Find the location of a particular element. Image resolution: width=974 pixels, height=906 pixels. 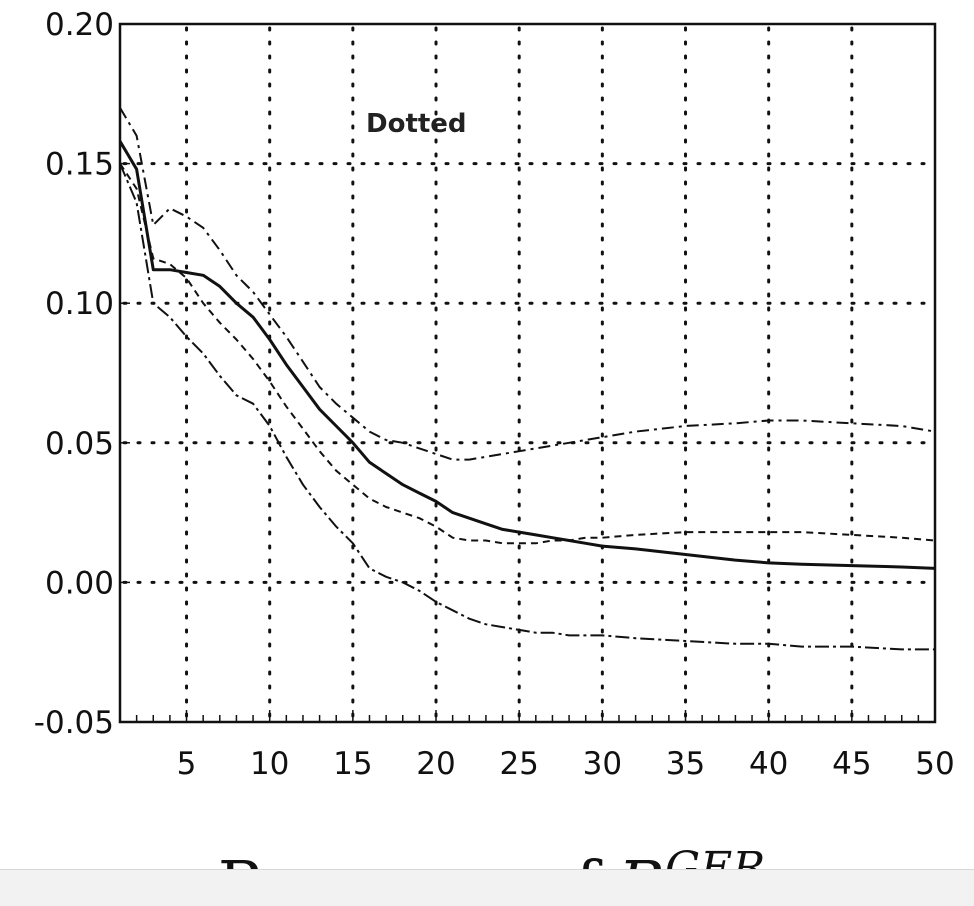

x-tick-label: 25 is located at coordinates (518, 764).